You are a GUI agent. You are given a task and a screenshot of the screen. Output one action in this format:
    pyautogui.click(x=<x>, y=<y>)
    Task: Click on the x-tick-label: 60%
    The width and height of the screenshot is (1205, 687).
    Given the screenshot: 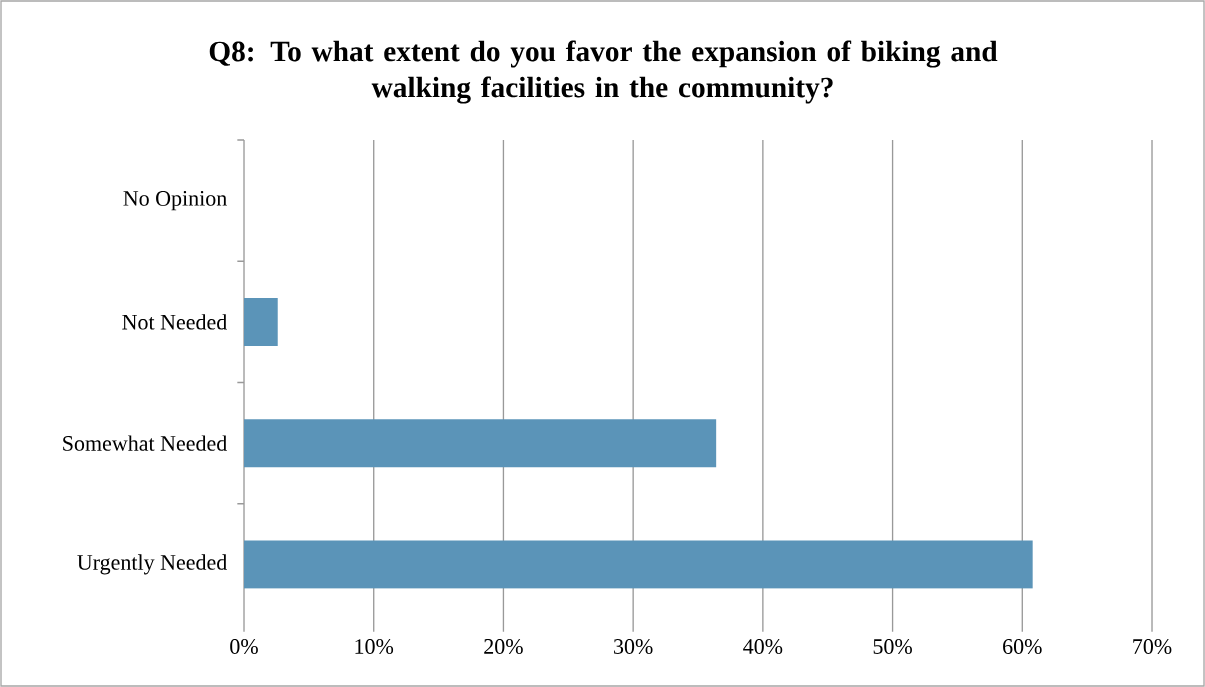 What is the action you would take?
    pyautogui.click(x=1022, y=646)
    